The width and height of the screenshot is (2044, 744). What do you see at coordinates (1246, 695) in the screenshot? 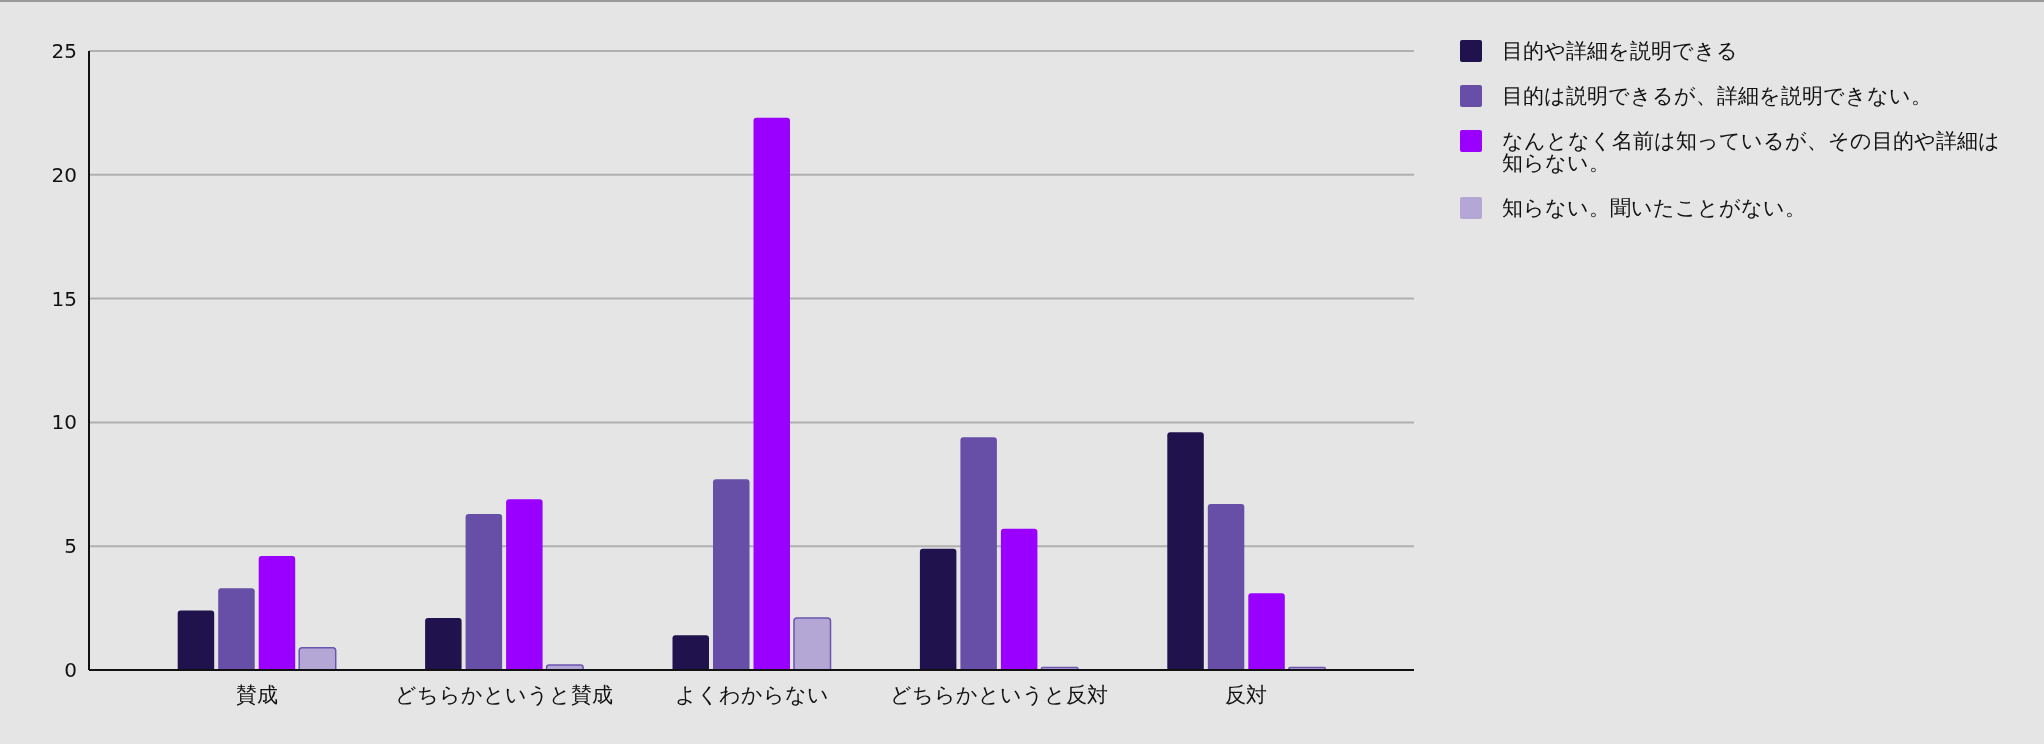
I see `x-tick-label: 反対` at bounding box center [1246, 695].